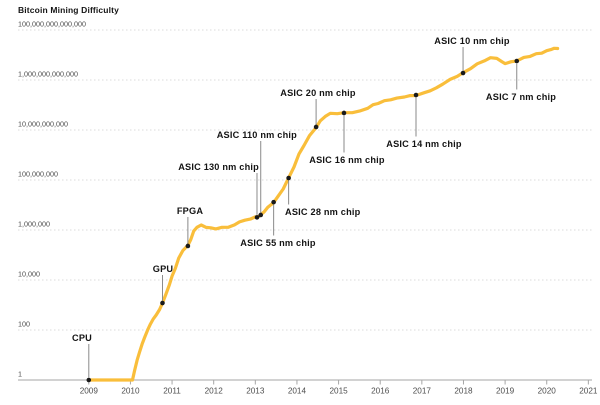  I want to click on x-tick-label: 2020, so click(547, 391).